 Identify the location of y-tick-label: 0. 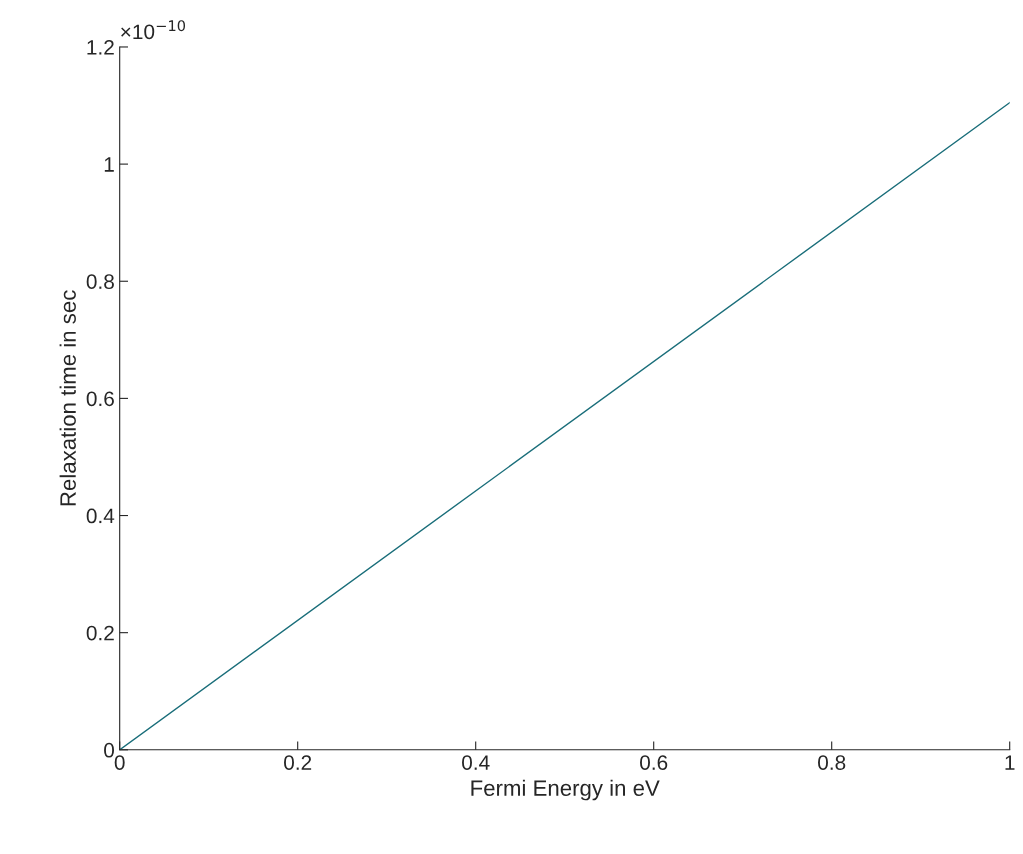
(109, 750).